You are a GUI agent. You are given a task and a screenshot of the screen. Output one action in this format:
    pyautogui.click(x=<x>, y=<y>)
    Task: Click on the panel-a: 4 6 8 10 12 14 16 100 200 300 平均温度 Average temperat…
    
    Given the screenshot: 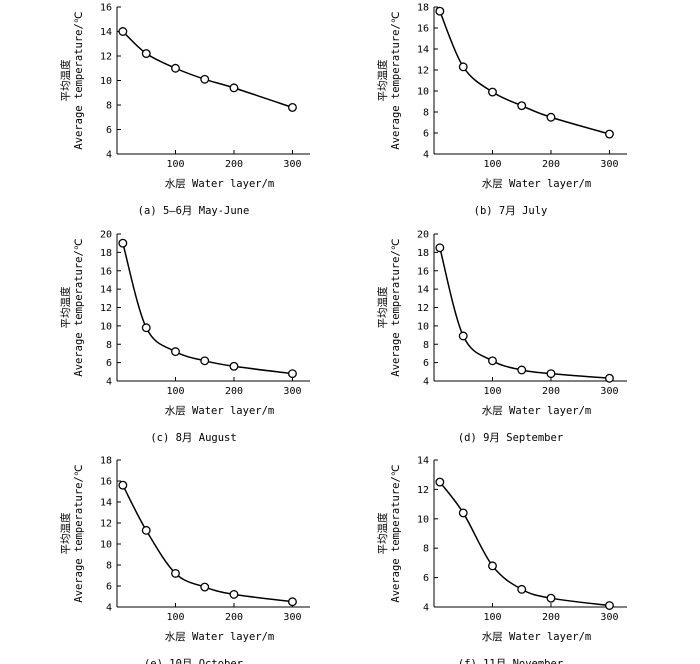 What is the action you would take?
    pyautogui.click(x=184, y=110)
    